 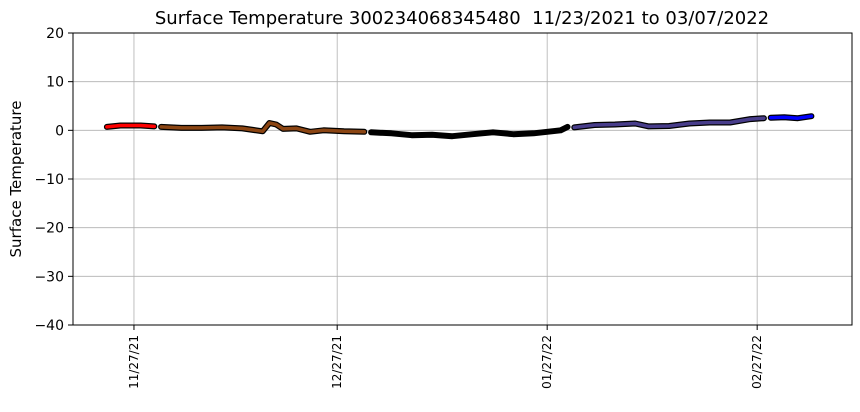 I want to click on y-tick-label: 10, so click(x=55, y=83).